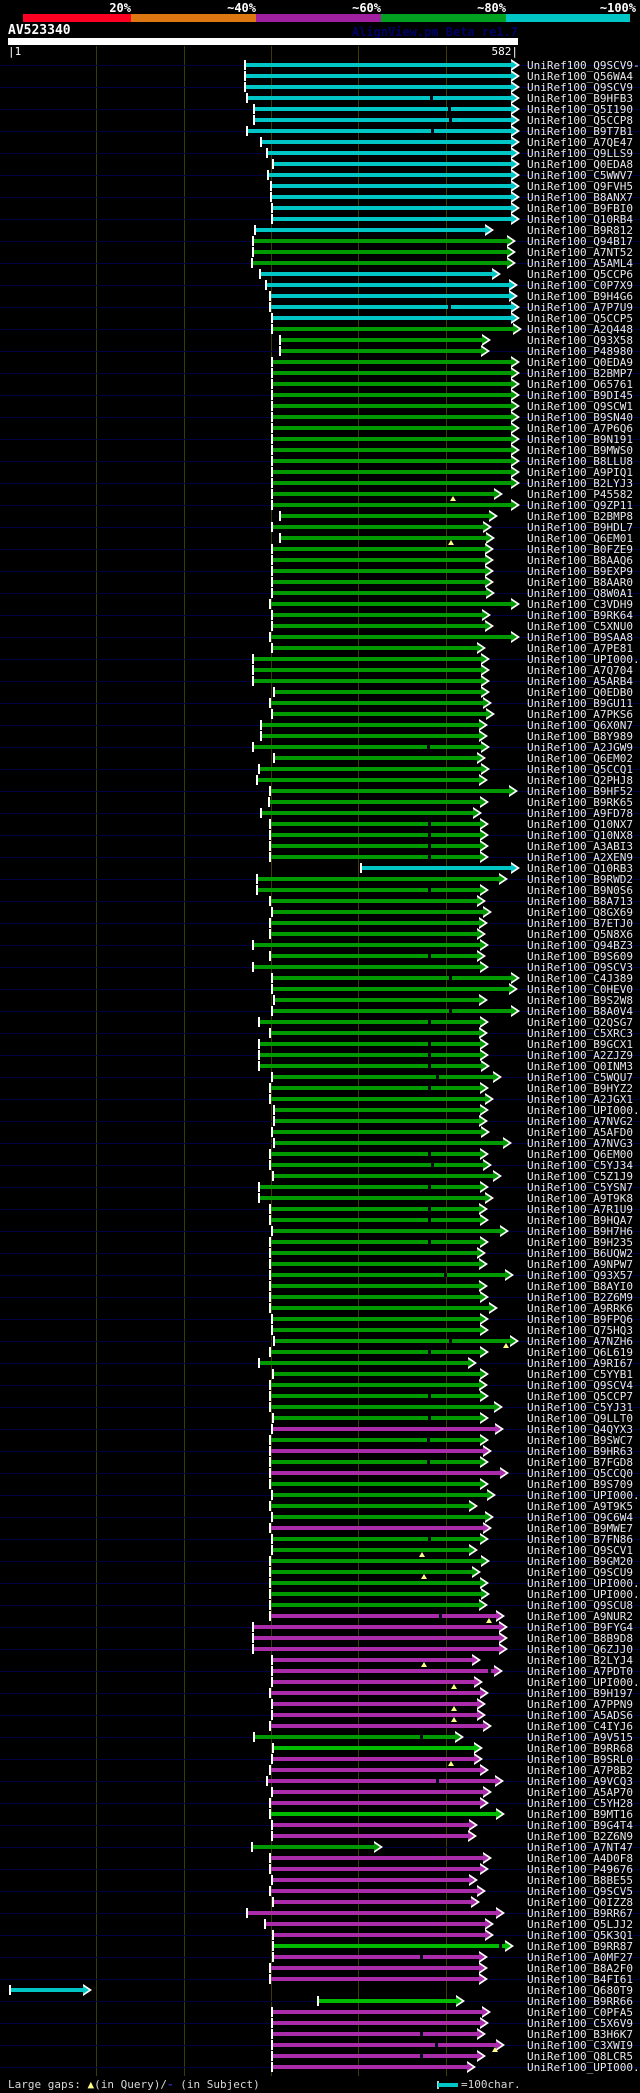  Describe the element at coordinates (580, 1022) in the screenshot. I see `hit-accession-label: UniRef100_Q2QSG7` at that location.